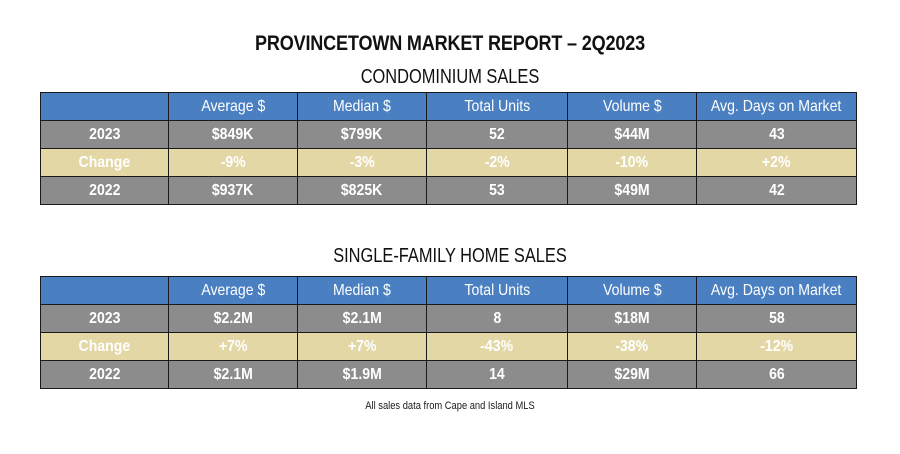  I want to click on table-cell: $825K, so click(362, 190).